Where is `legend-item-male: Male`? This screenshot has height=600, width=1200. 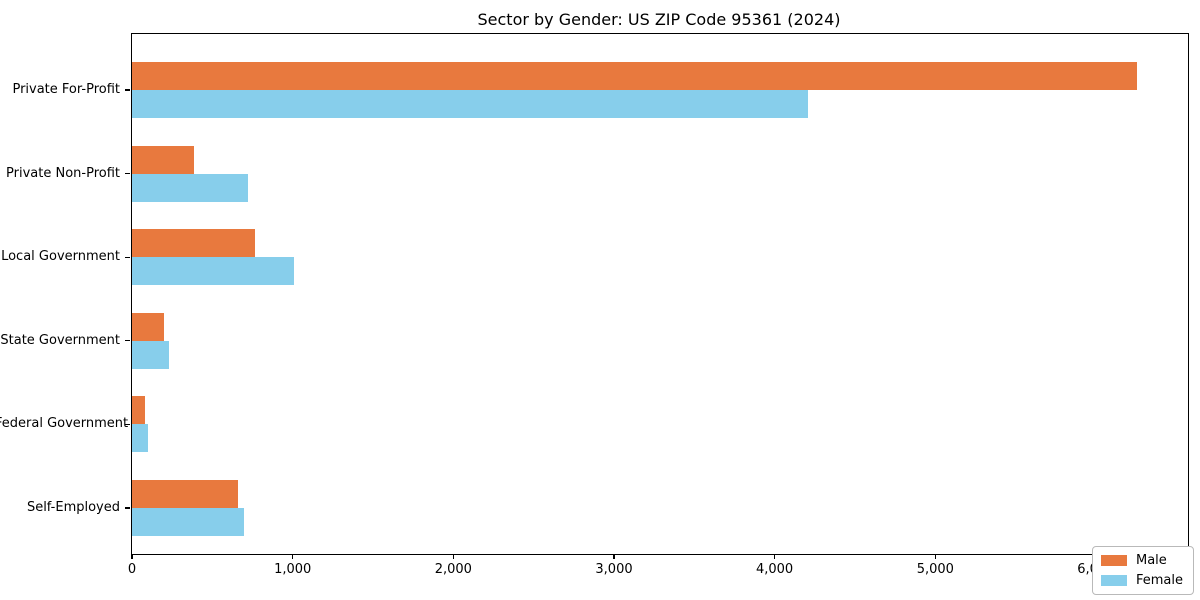
legend-item-male: Male is located at coordinates (1141, 560).